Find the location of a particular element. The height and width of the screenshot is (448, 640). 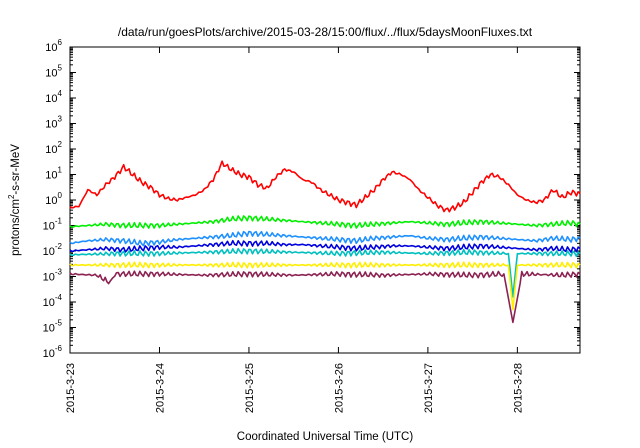

y-tick-label: 10⁻¹ is located at coordinates (53, 225).